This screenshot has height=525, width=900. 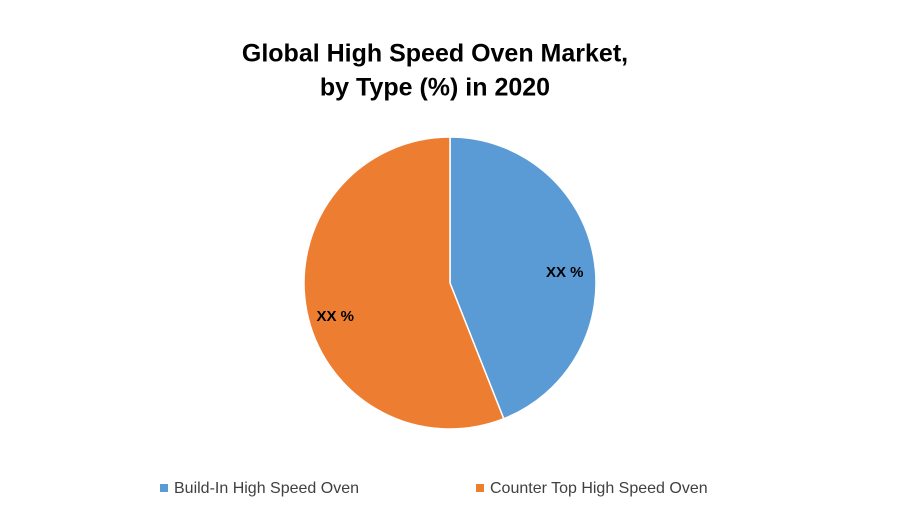 What do you see at coordinates (599, 488) in the screenshot?
I see `legend-label: Counter Top High Speed Oven` at bounding box center [599, 488].